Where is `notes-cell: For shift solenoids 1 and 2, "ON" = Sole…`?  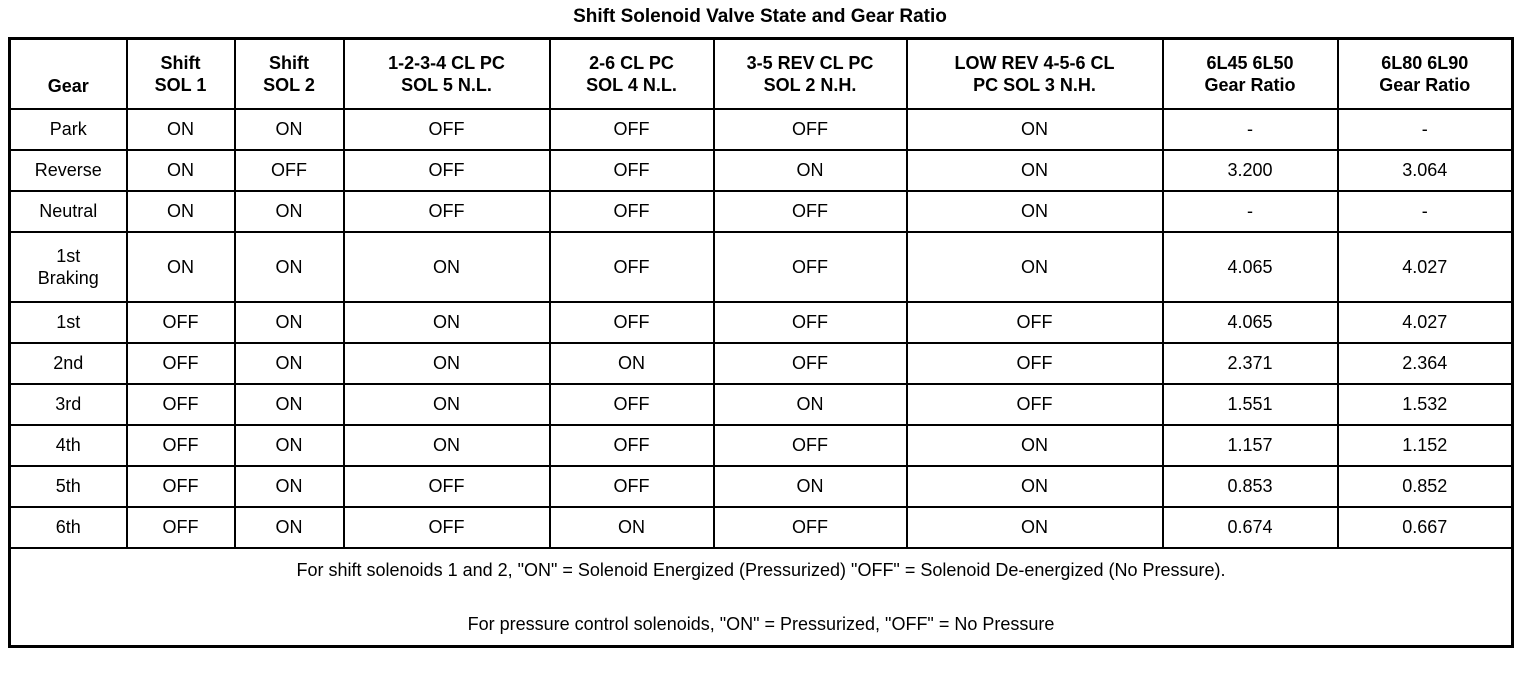
notes-cell: For shift solenoids 1 and 2, "ON" = Sole… is located at coordinates (761, 597).